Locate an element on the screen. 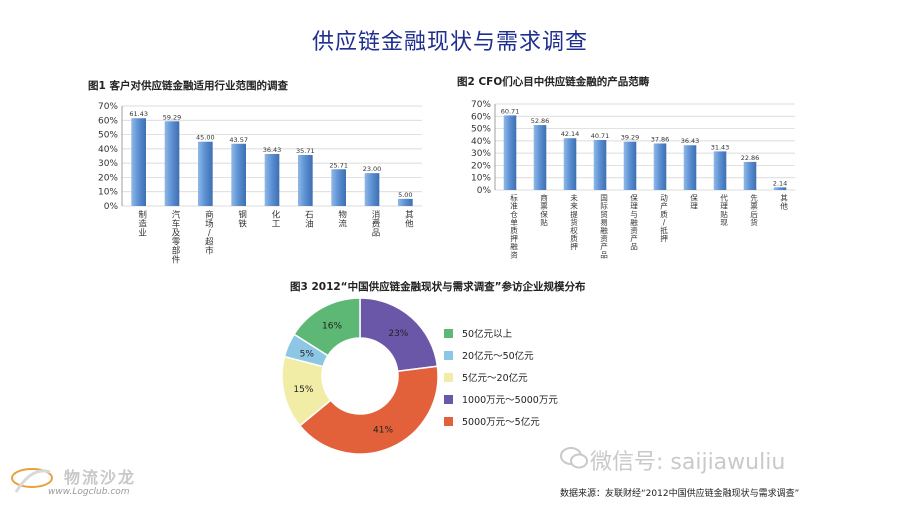 The height and width of the screenshot is (506, 900). data-label: 23.00 is located at coordinates (372, 169).